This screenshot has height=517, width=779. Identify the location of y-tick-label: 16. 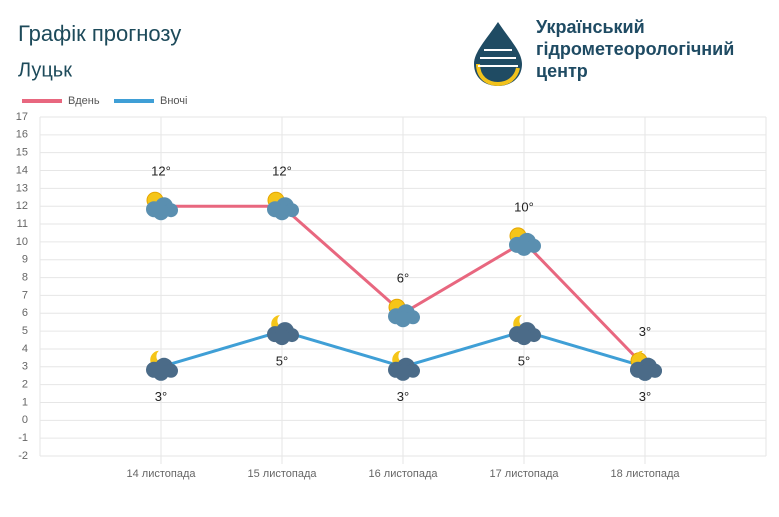
(22, 135).